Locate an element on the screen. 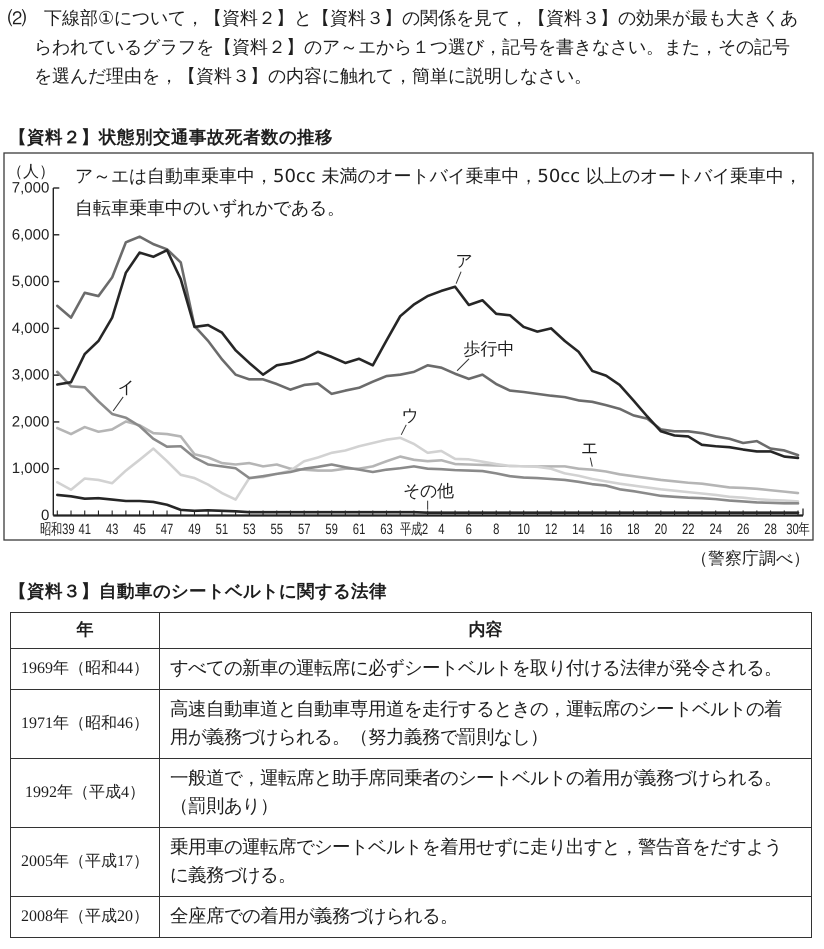  annotation: ア～エは自動車乗車中，50cc 未満のオートバイ乗車中，50cc 以上のオートバイ乗車中，自転車乗車中のいずれかである。 is located at coordinates (439, 192).